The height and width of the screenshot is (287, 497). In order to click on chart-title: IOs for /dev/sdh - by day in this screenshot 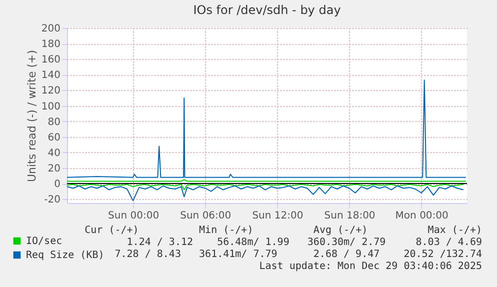, I will do `click(267, 10)`.